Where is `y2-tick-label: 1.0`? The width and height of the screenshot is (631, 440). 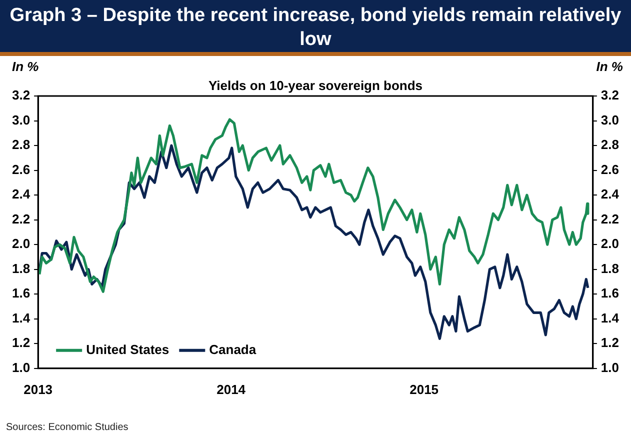 y2-tick-label: 1.0 is located at coordinates (610, 367).